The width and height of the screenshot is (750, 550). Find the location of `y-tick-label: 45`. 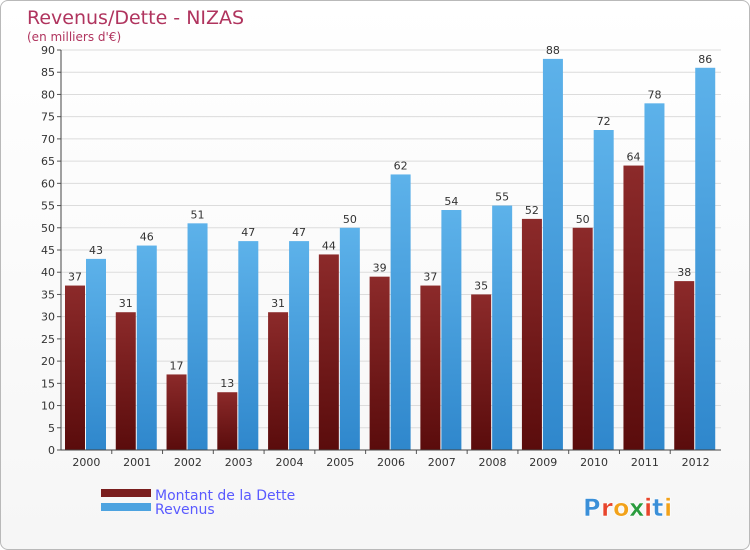

y-tick-label: 45 is located at coordinates (48, 250).